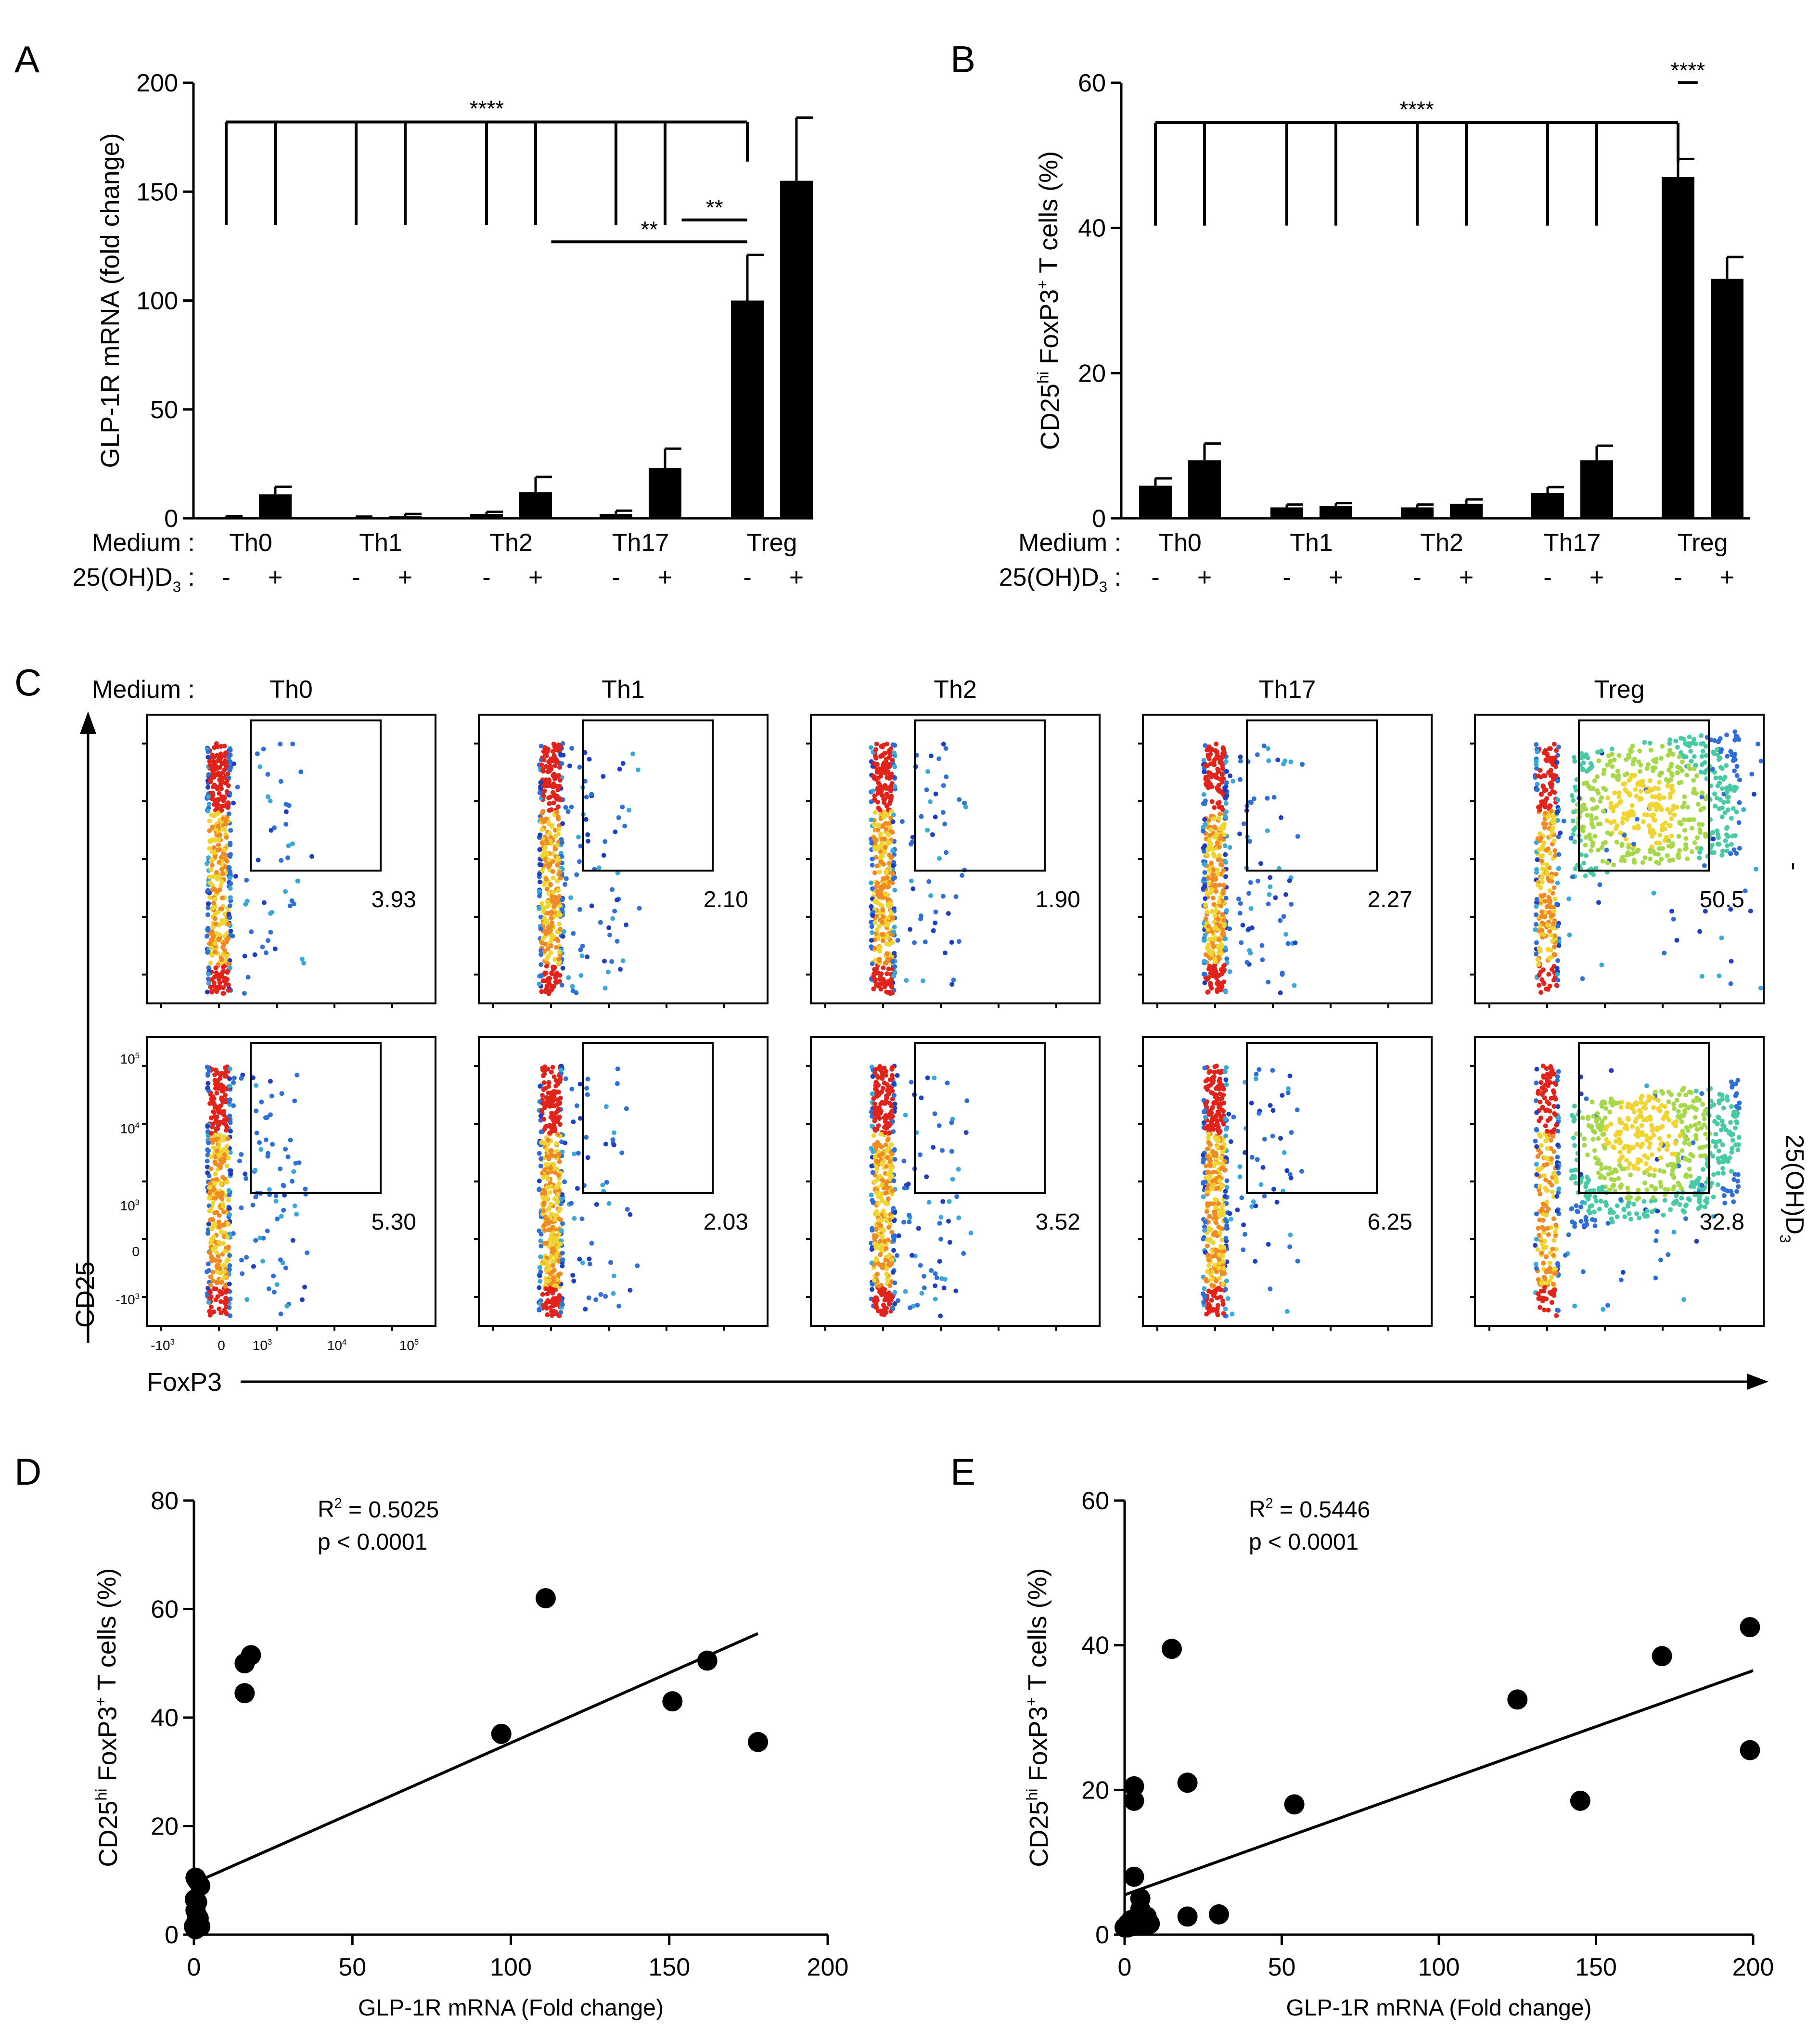 The width and height of the screenshot is (1820, 2041). What do you see at coordinates (1467, 577) in the screenshot?
I see `treatment-label: +` at bounding box center [1467, 577].